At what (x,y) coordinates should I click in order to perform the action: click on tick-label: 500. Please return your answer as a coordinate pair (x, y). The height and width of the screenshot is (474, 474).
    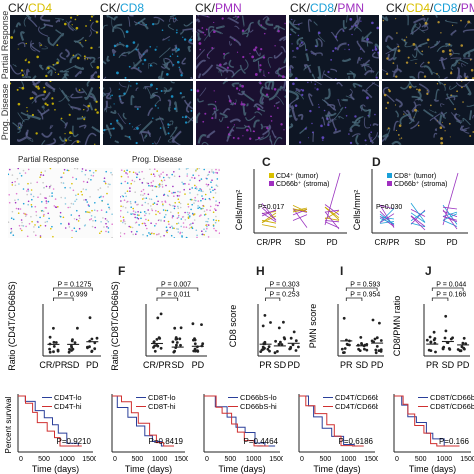
    Looking at the image, I should click on (421, 459).